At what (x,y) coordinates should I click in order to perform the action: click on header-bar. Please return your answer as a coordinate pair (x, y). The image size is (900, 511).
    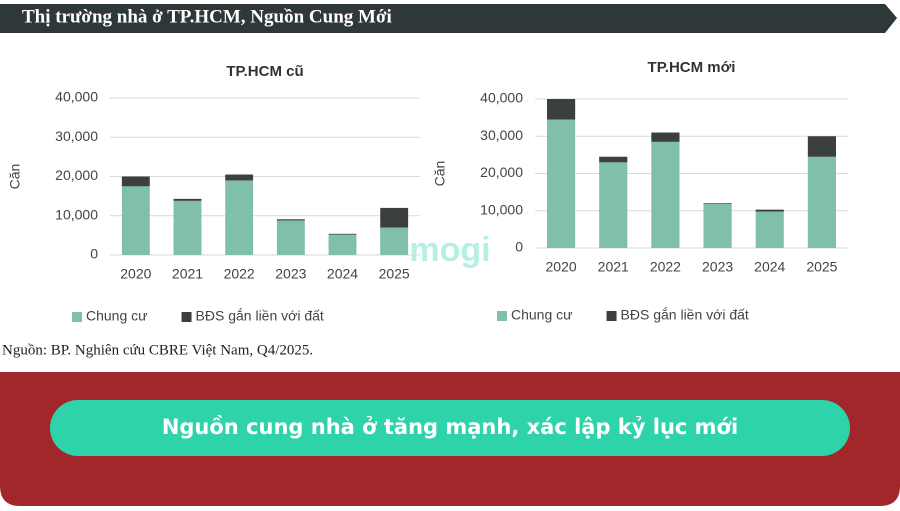
    Looking at the image, I should click on (448, 18).